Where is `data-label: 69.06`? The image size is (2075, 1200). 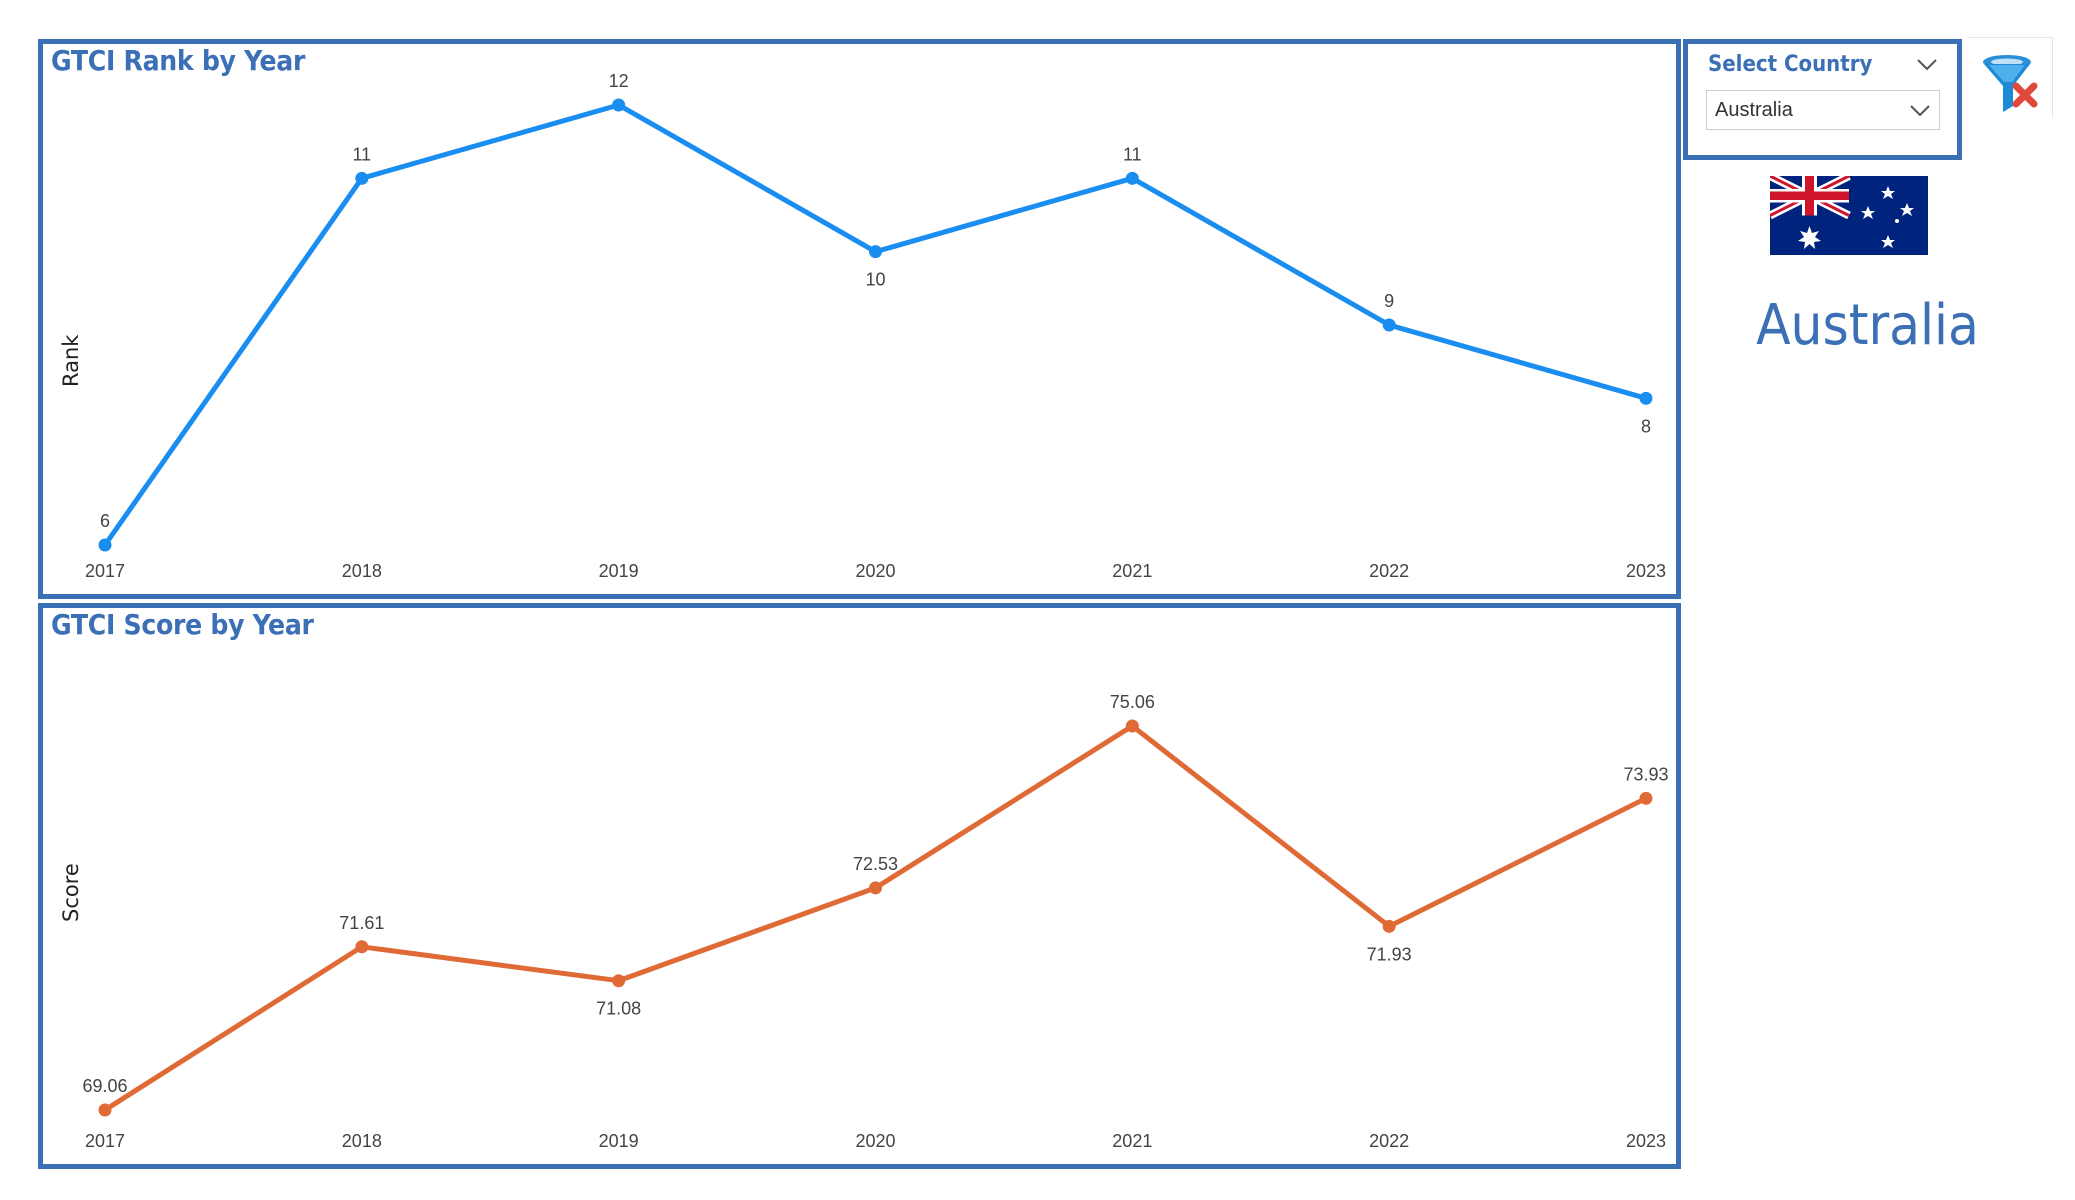 data-label: 69.06 is located at coordinates (104, 1086).